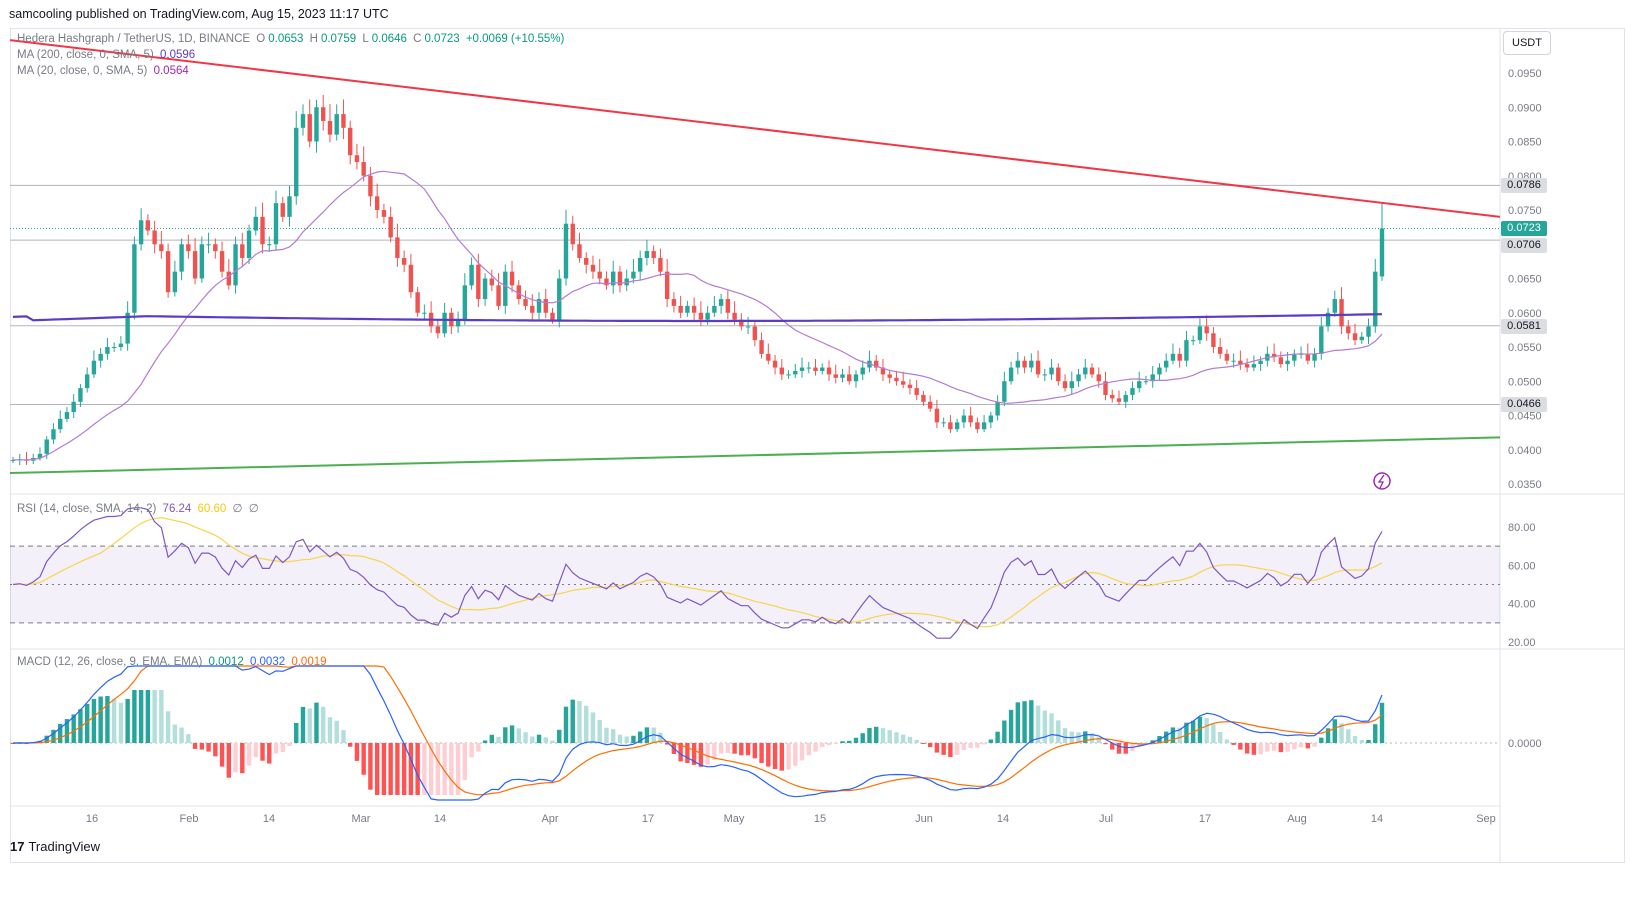 This screenshot has height=901, width=1634. Describe the element at coordinates (755, 455) in the screenshot. I see `support-trendline` at that location.